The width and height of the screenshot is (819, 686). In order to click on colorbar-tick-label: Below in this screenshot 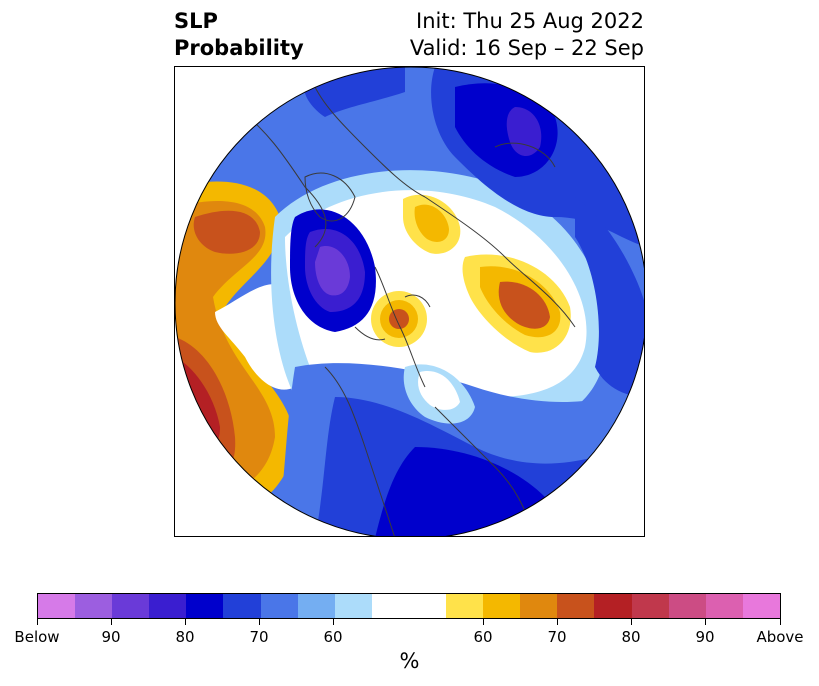, I will do `click(37, 637)`.